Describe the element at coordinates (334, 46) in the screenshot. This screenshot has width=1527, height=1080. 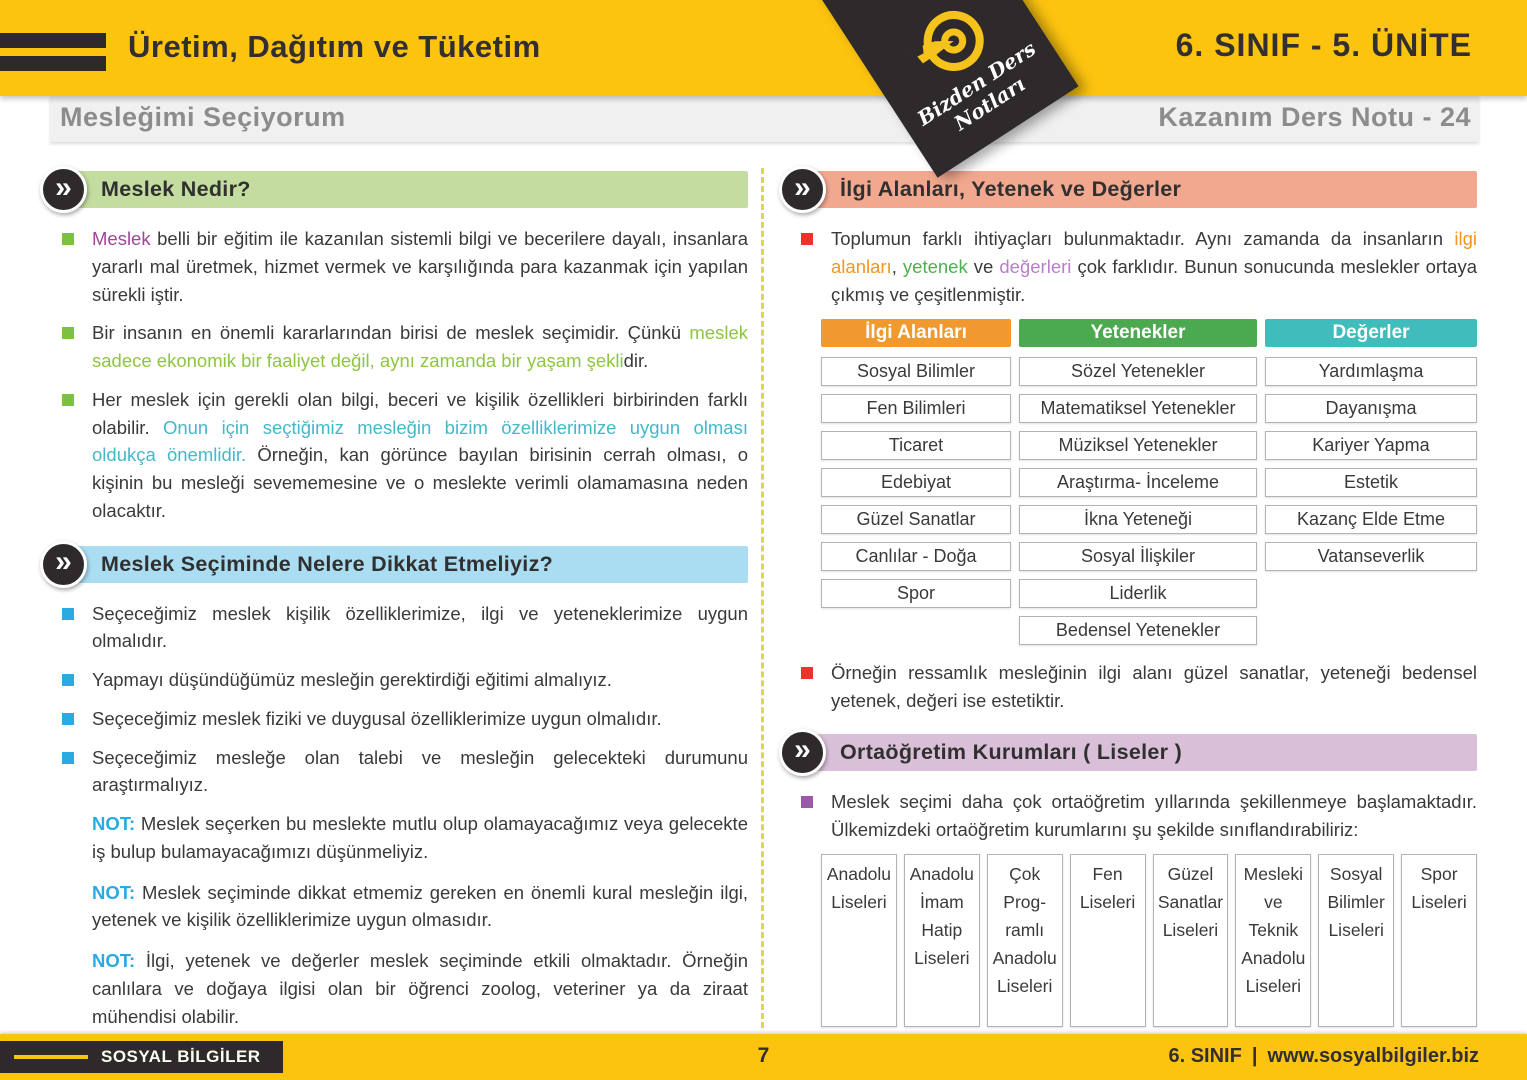
I see `unit-title: Üretim, Dağıtım ve Tüketim` at that location.